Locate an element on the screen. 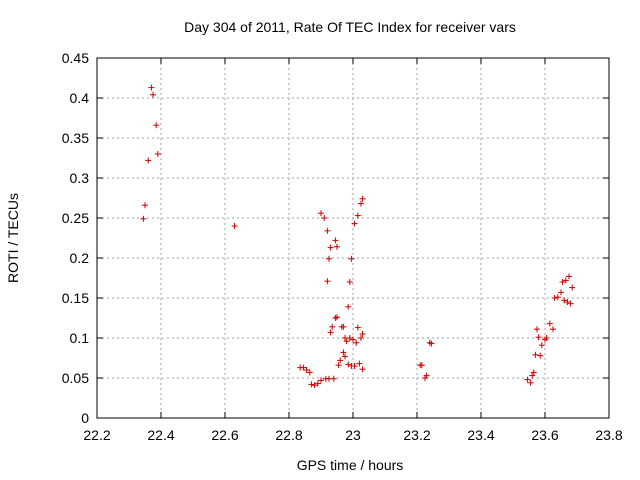 This screenshot has height=480, width=640. x-tick-label: 23 is located at coordinates (353, 435).